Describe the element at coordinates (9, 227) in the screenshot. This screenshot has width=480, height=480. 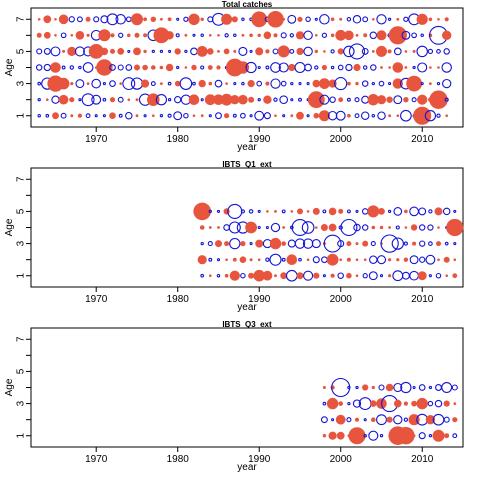
I see `y-axis-label: Age` at that location.